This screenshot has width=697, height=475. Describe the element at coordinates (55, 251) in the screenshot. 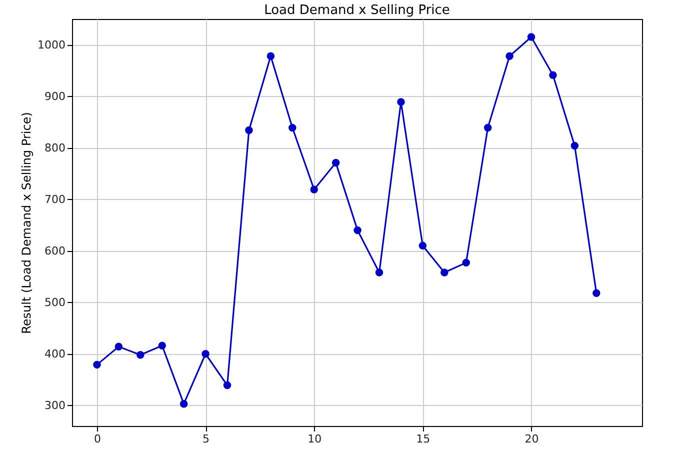

I see `y-tick-label: 600` at that location.